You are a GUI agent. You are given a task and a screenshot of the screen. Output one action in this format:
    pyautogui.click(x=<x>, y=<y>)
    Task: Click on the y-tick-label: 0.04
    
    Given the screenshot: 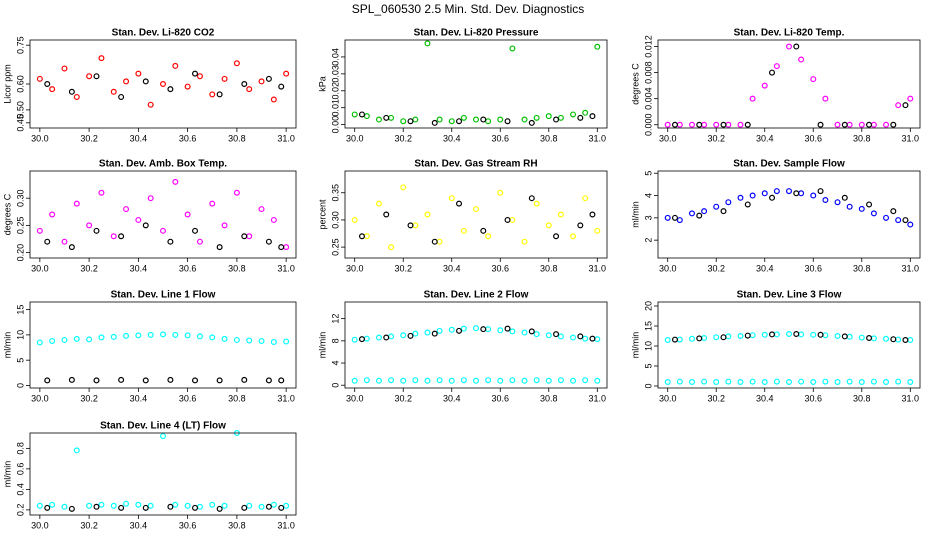 What is the action you would take?
    pyautogui.click(x=335, y=57)
    